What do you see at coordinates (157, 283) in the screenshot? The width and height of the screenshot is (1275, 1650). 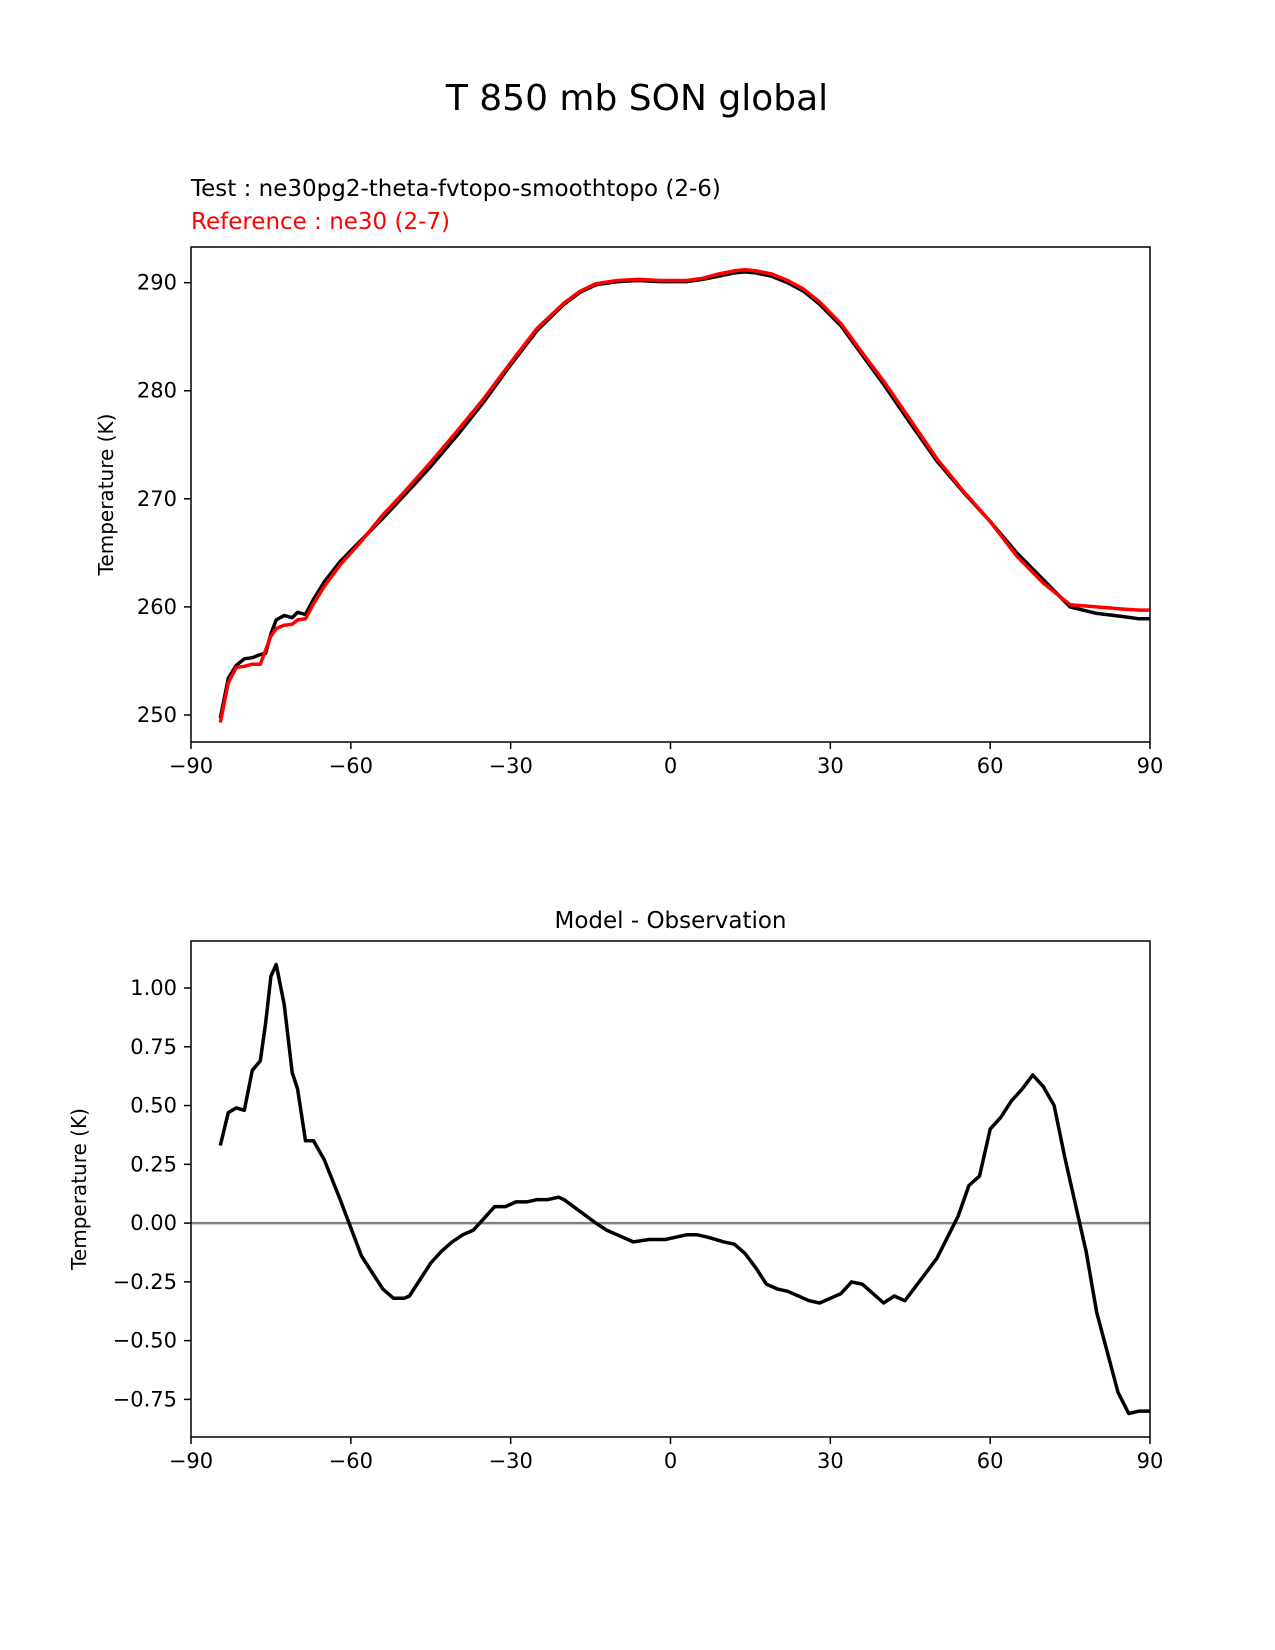 I see `y-tick-label: 290` at bounding box center [157, 283].